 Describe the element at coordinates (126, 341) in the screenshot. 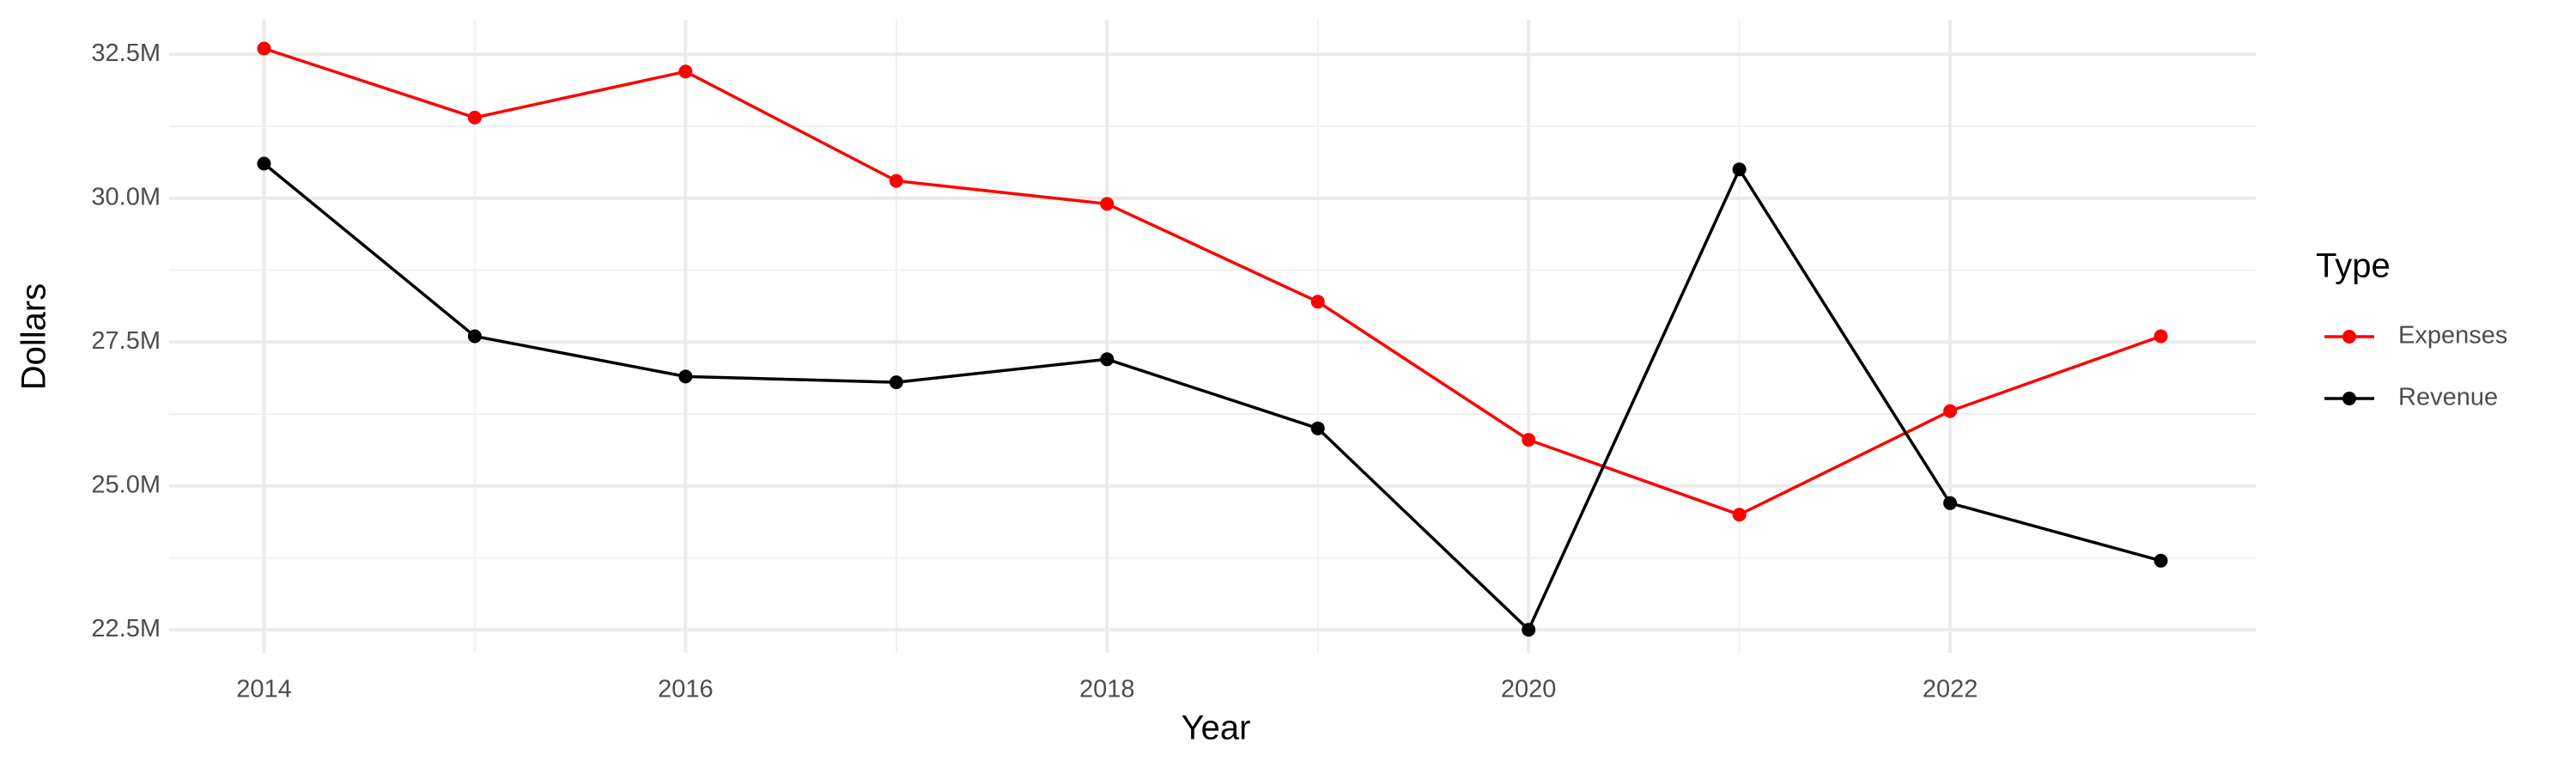

I see `y-tick-label: 27.5M` at that location.